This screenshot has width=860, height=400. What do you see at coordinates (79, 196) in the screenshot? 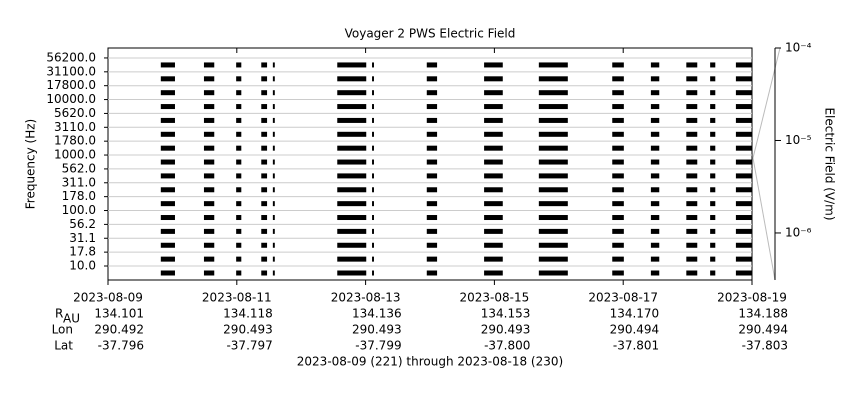
I see `y-tick-label: 178.0` at bounding box center [79, 196].